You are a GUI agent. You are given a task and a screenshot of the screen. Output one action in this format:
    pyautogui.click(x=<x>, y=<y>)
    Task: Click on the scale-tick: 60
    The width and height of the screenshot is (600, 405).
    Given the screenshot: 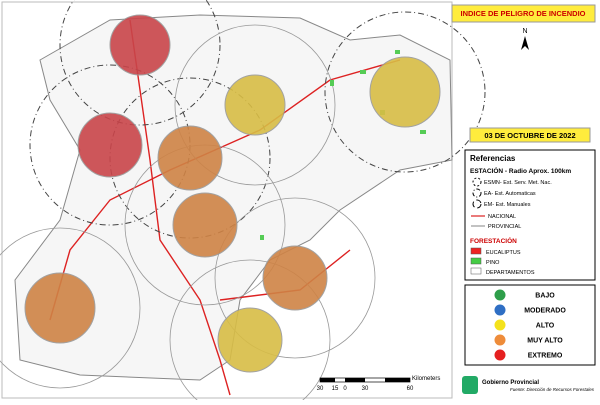 What is the action you would take?
    pyautogui.click(x=410, y=389)
    